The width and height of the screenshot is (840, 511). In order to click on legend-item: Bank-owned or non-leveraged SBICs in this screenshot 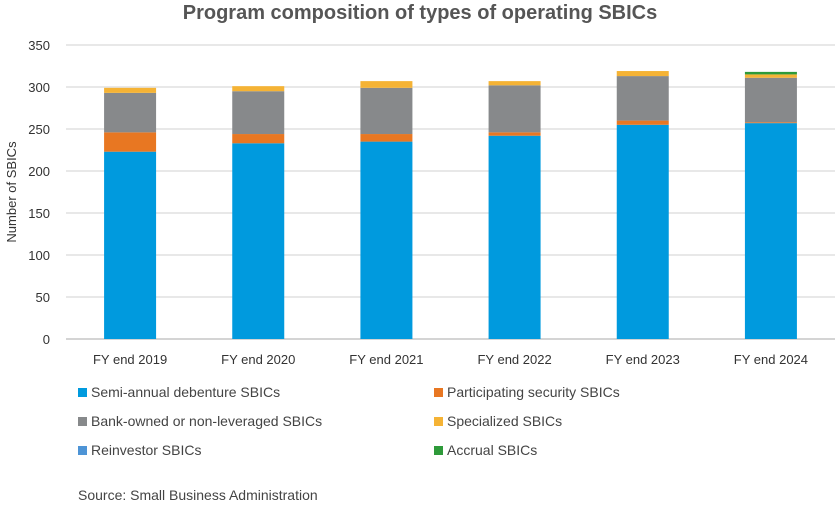, I will do `click(200, 421)`.